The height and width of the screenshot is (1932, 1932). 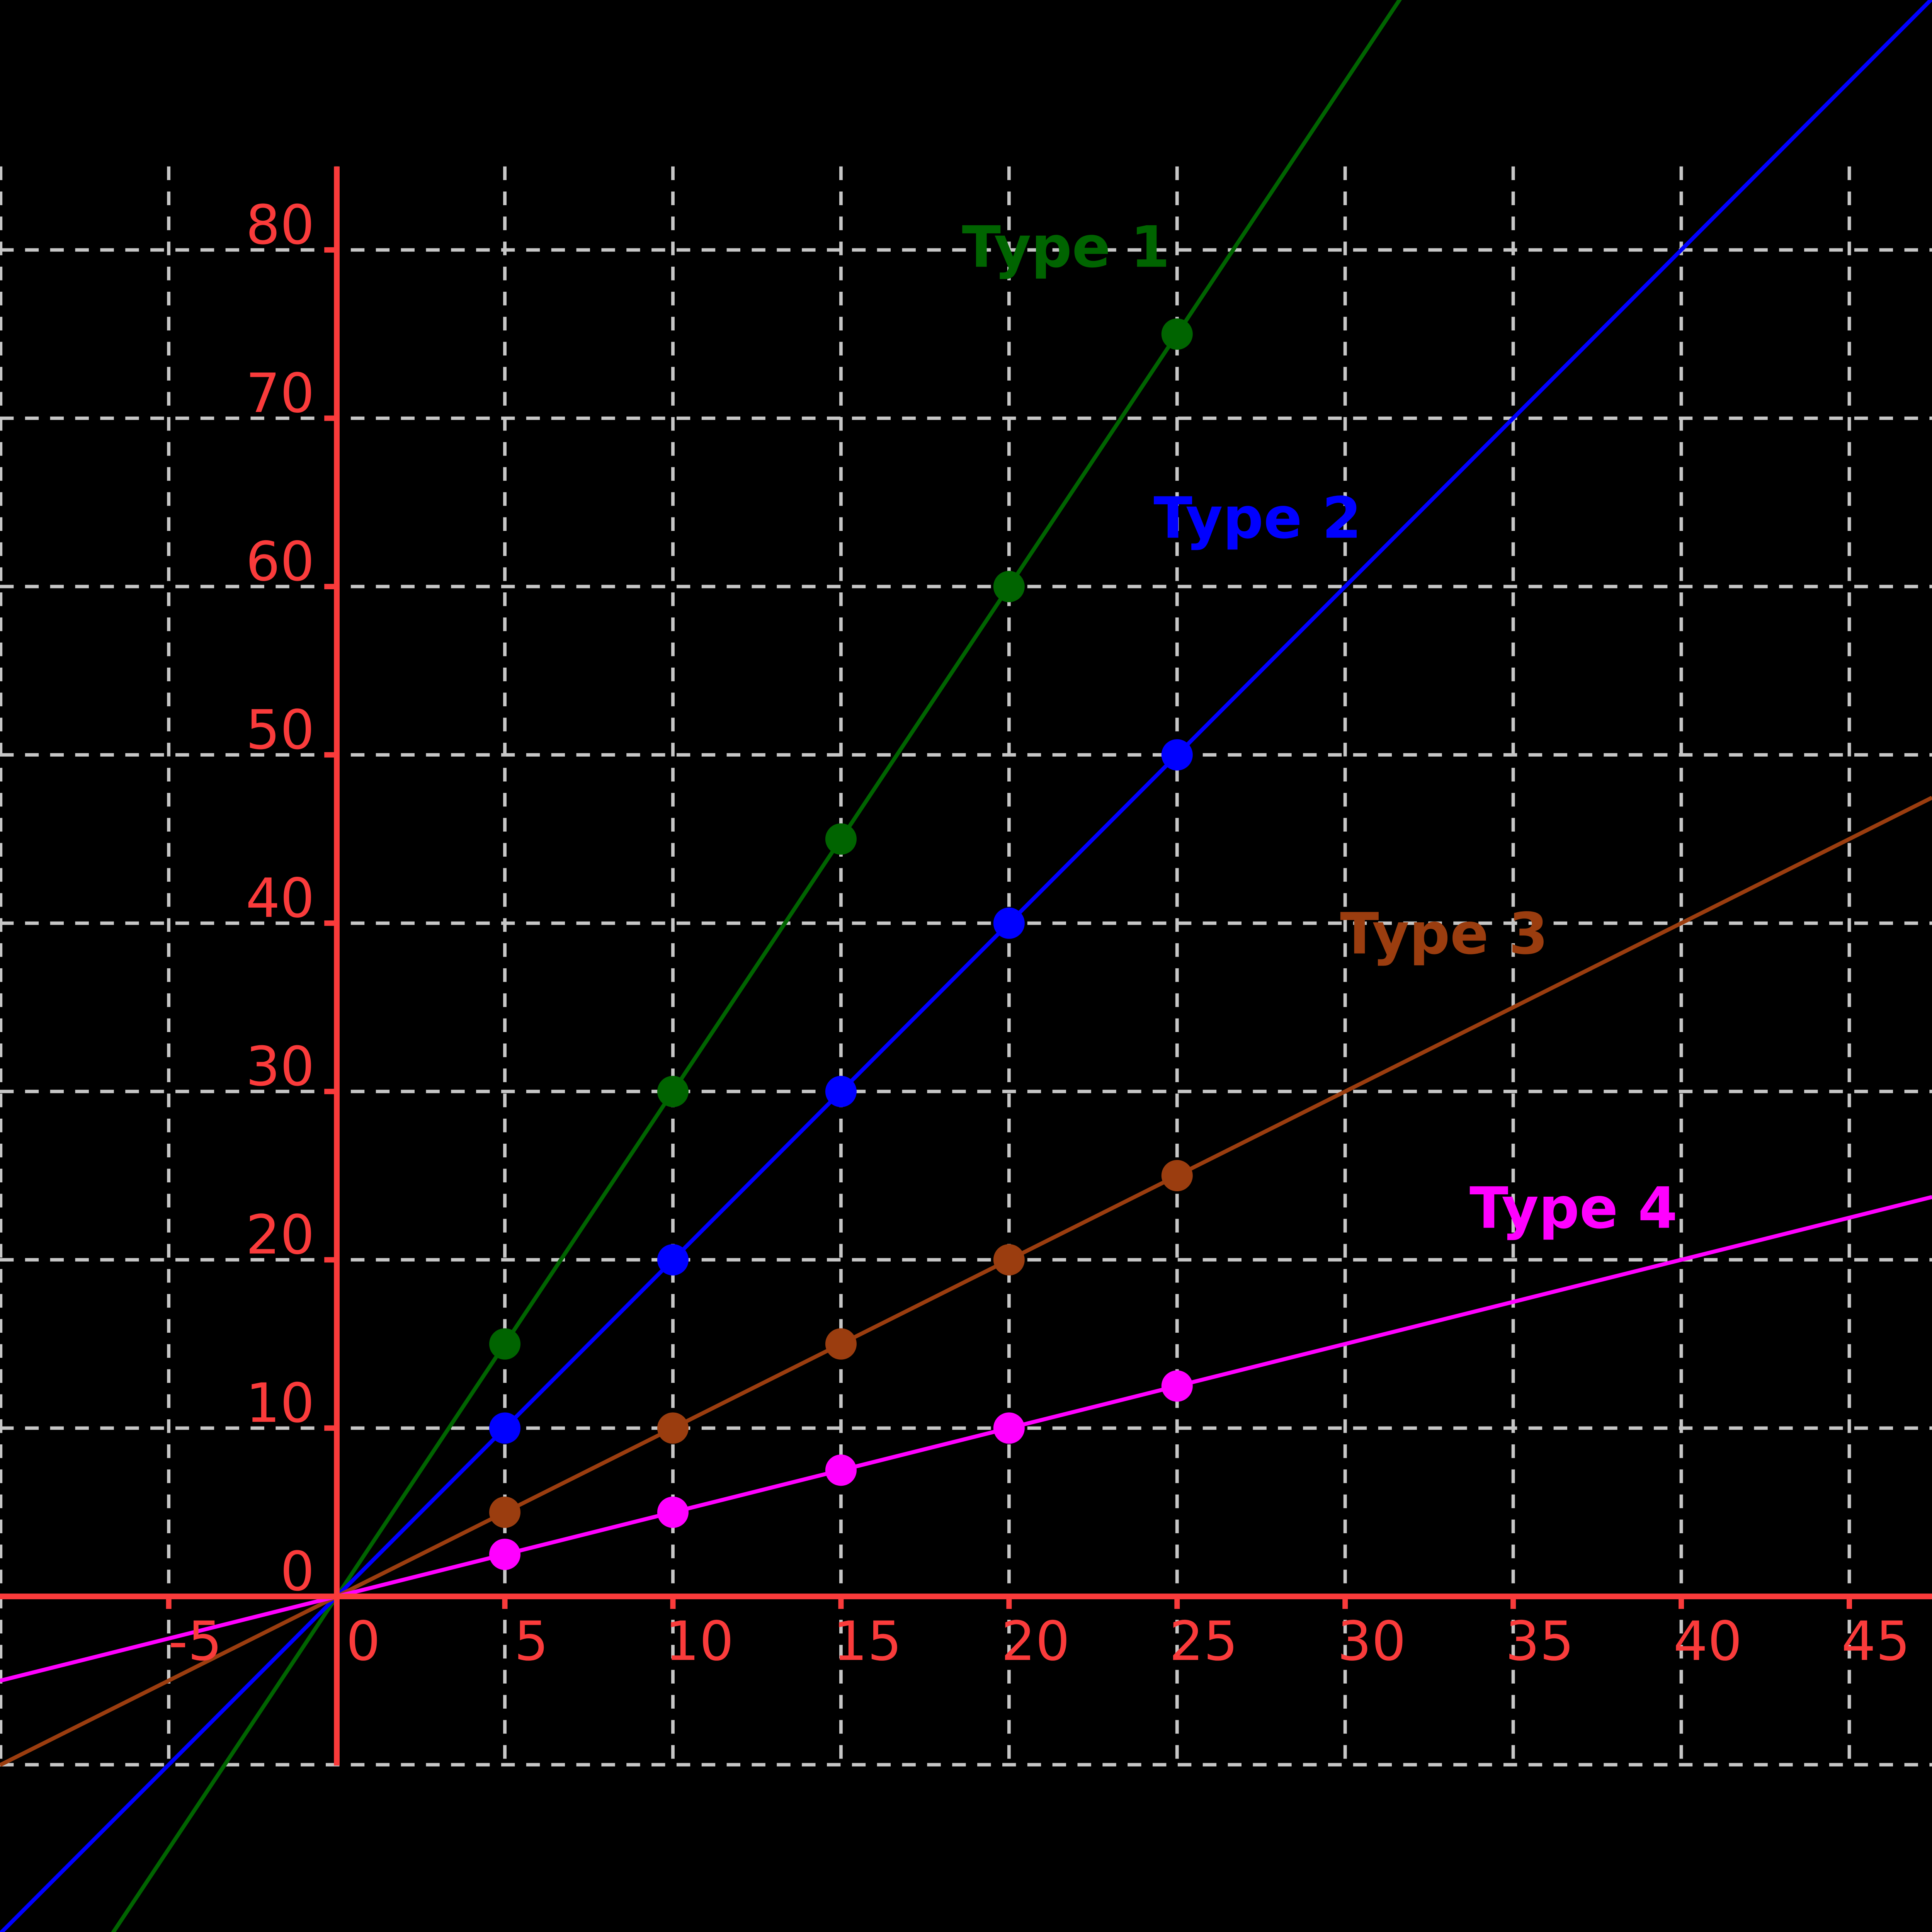 What do you see at coordinates (1066, 247) in the screenshot?
I see `series-label-1: Type 1` at bounding box center [1066, 247].